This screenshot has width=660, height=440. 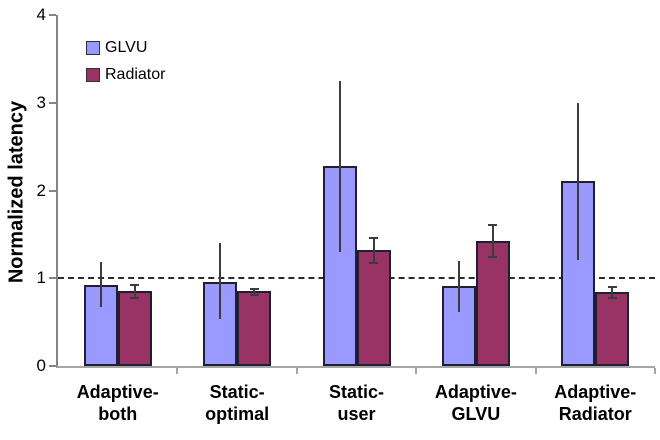 I want to click on legend-item-radiator: Radiator, so click(x=125, y=75).